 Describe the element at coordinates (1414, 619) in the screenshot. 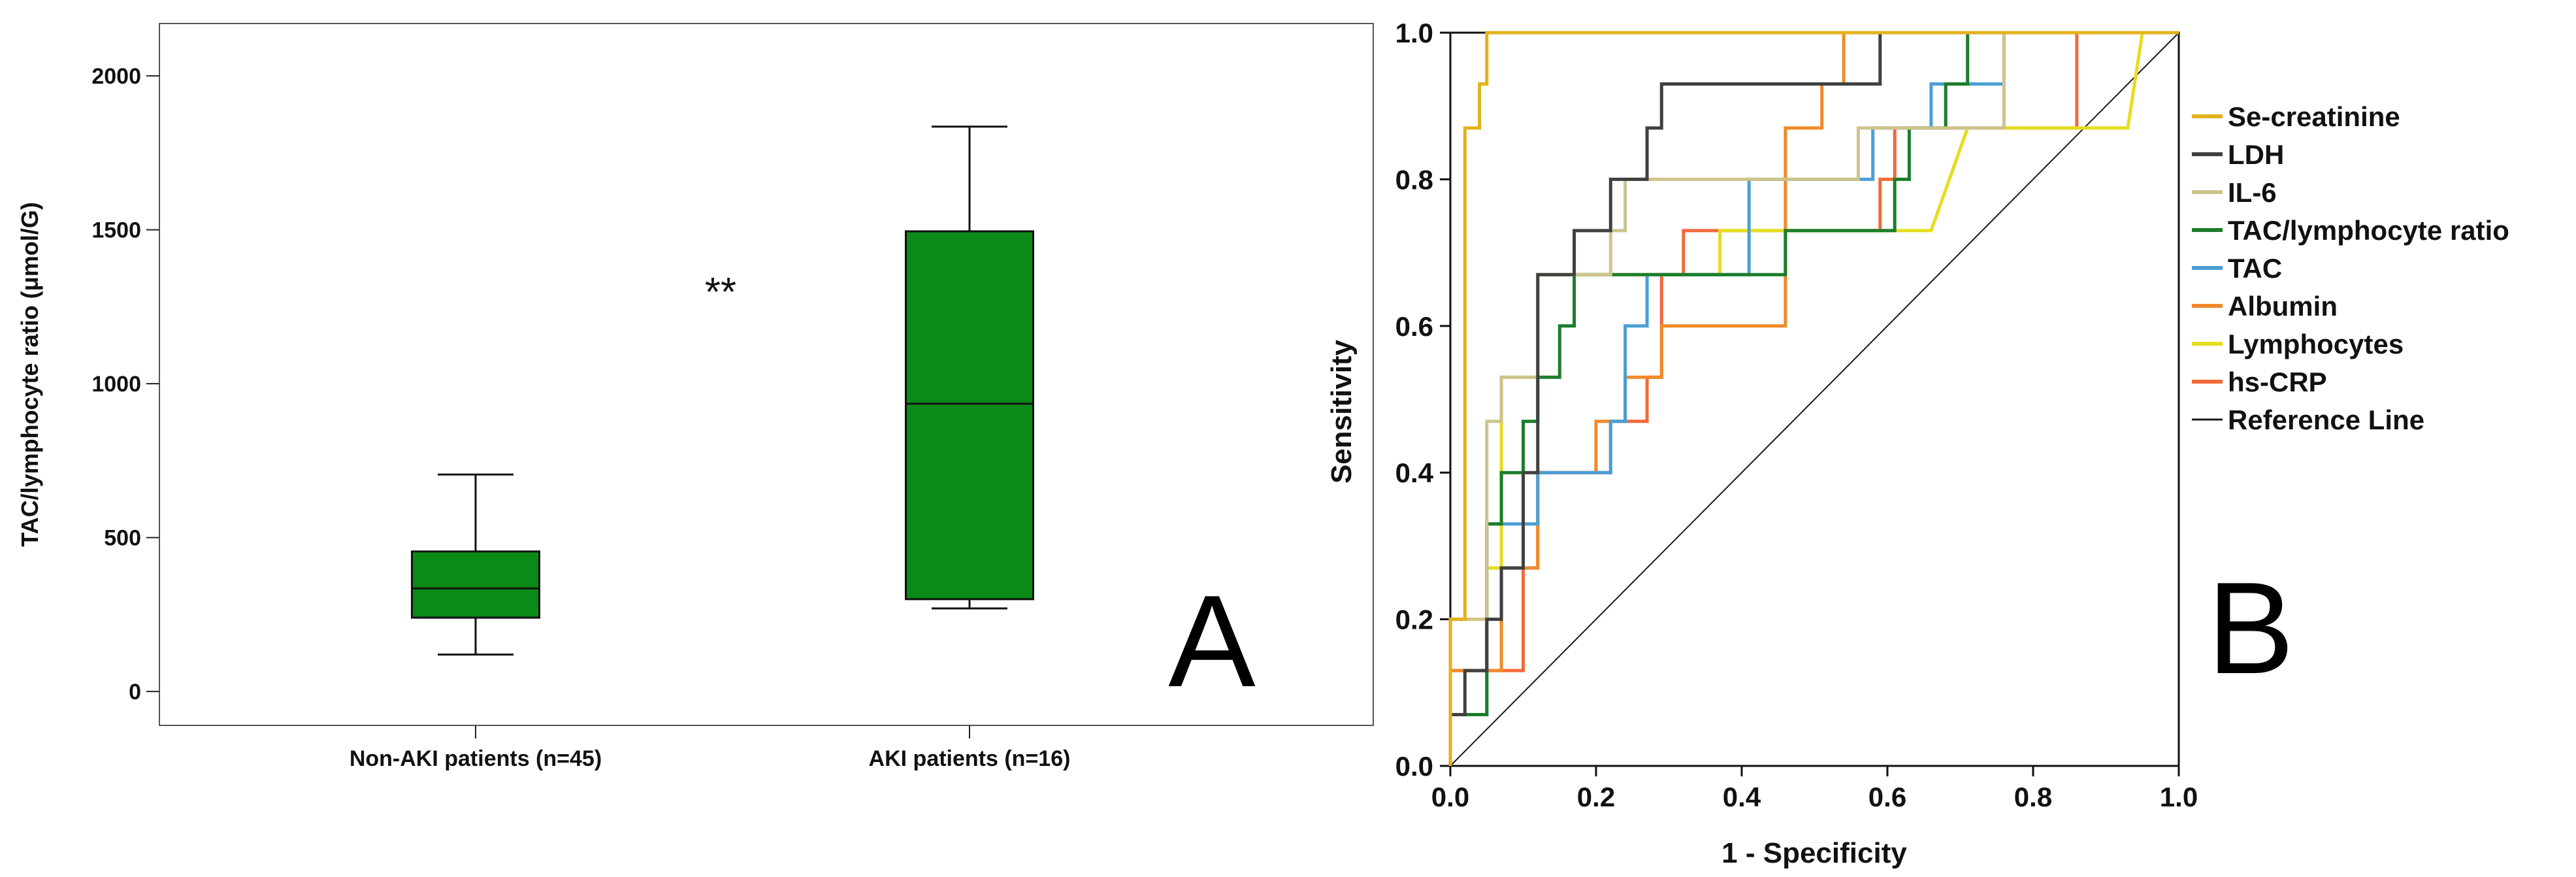

I see `y-tick-label: 0.2` at that location.